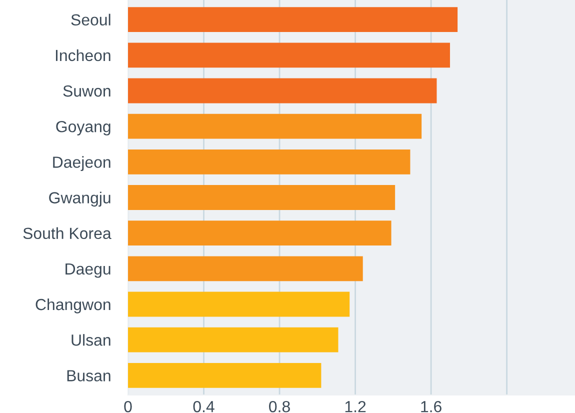 The image size is (575, 413). What do you see at coordinates (86, 91) in the screenshot?
I see `y-tick-label: Suwon` at bounding box center [86, 91].